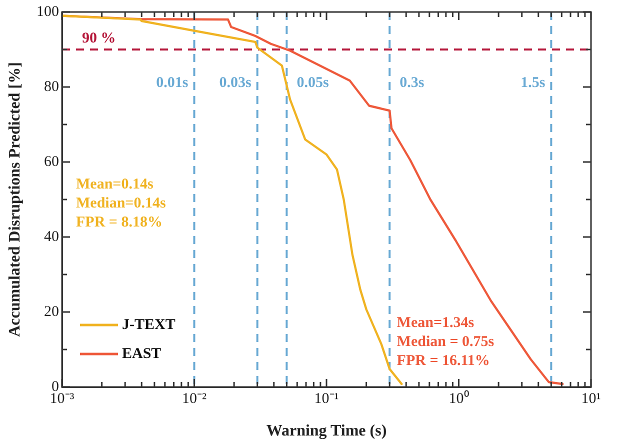 The image size is (623, 443). What do you see at coordinates (312, 83) in the screenshot?
I see `ref-line-label: 0.05s` at bounding box center [312, 83].